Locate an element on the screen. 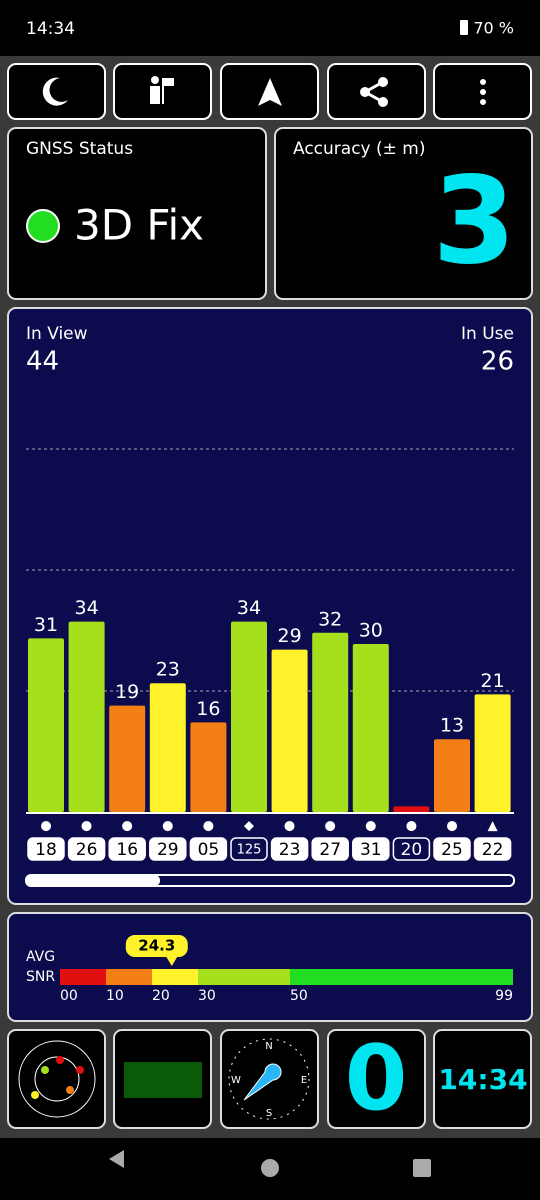 The width and height of the screenshot is (540, 1200). gnss-title: GNSS Status is located at coordinates (79, 149).